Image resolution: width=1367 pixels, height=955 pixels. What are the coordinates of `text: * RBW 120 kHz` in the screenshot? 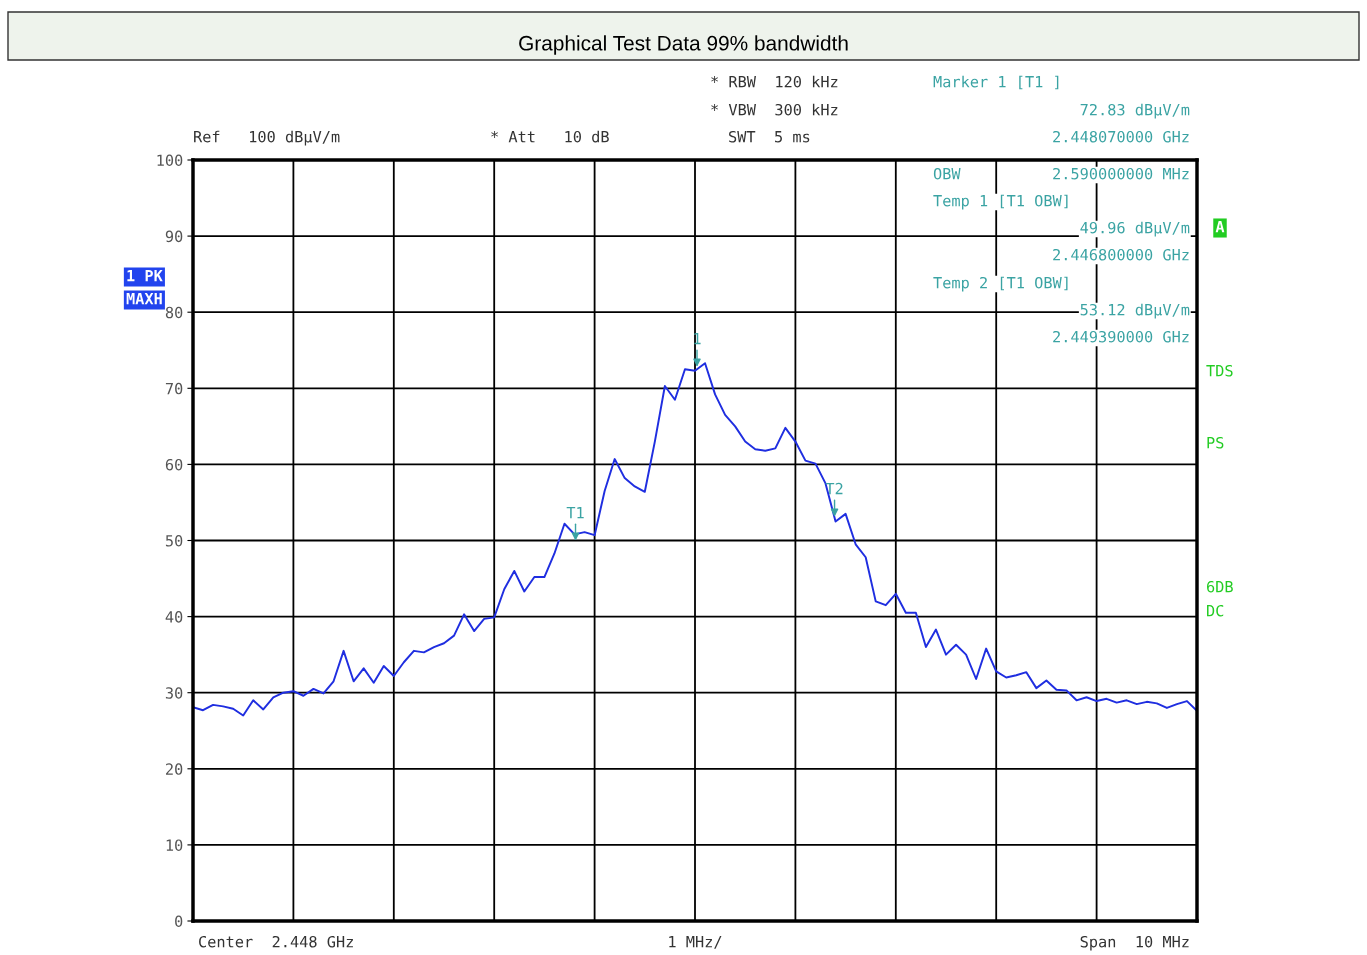 It's located at (774, 81).